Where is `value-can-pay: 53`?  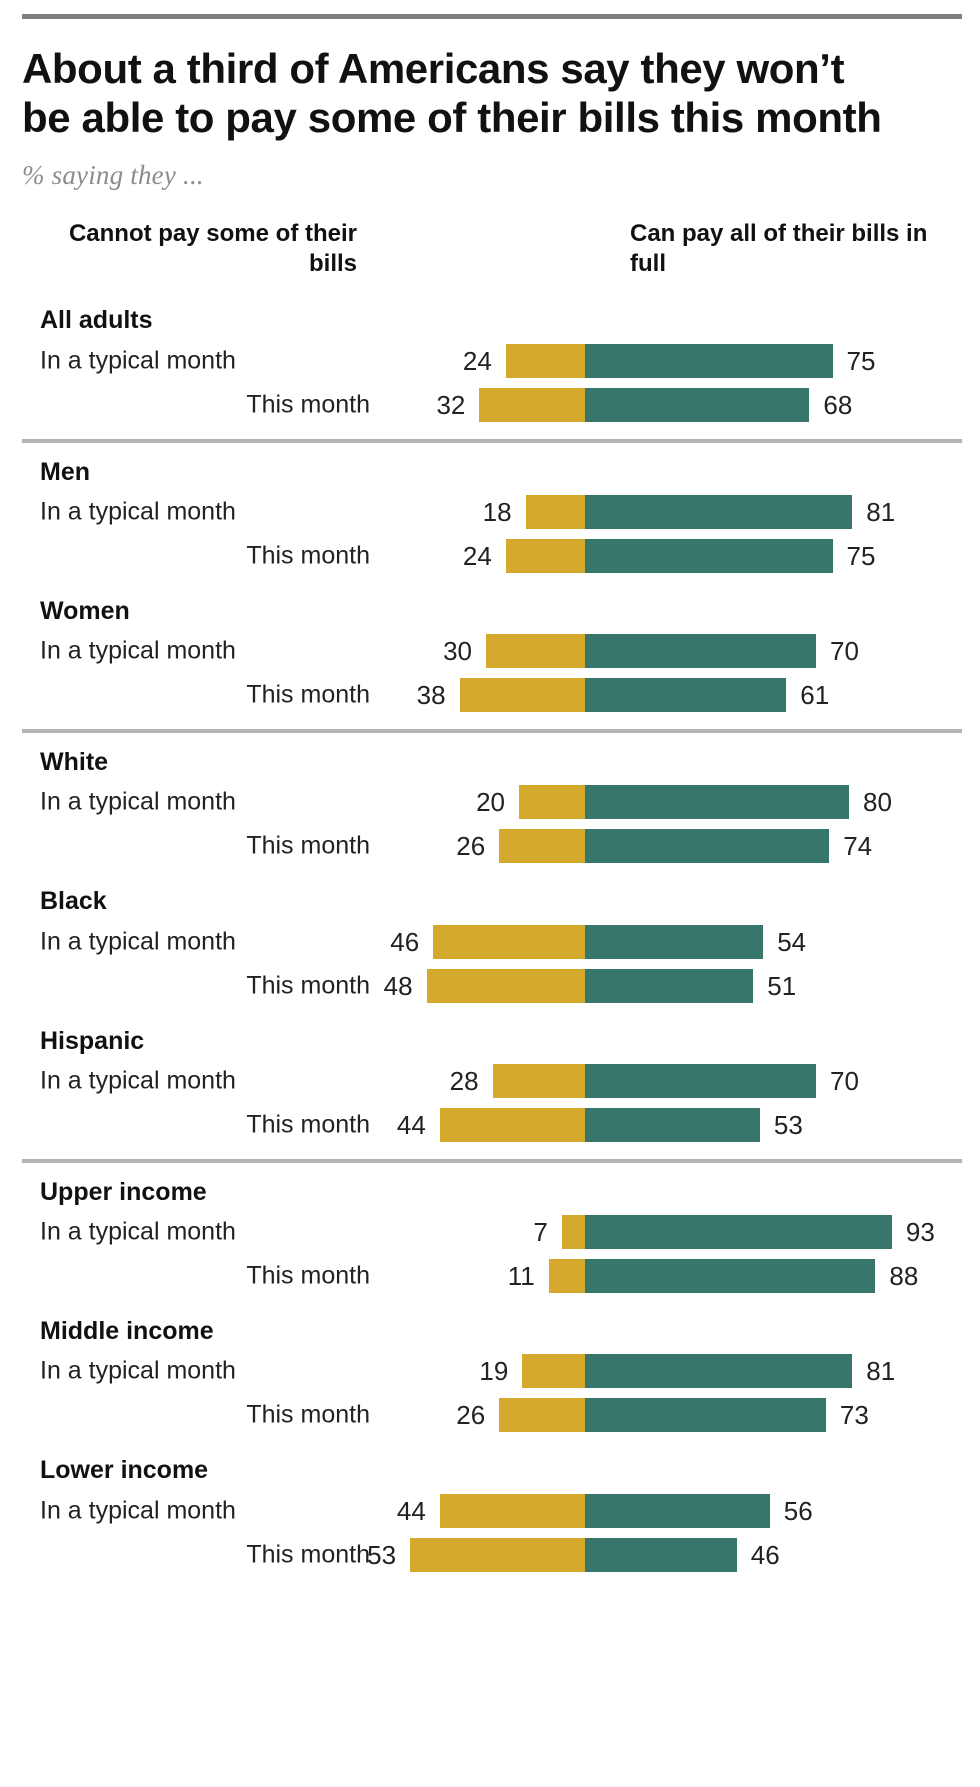 value-can-pay: 53 is located at coordinates (788, 1124).